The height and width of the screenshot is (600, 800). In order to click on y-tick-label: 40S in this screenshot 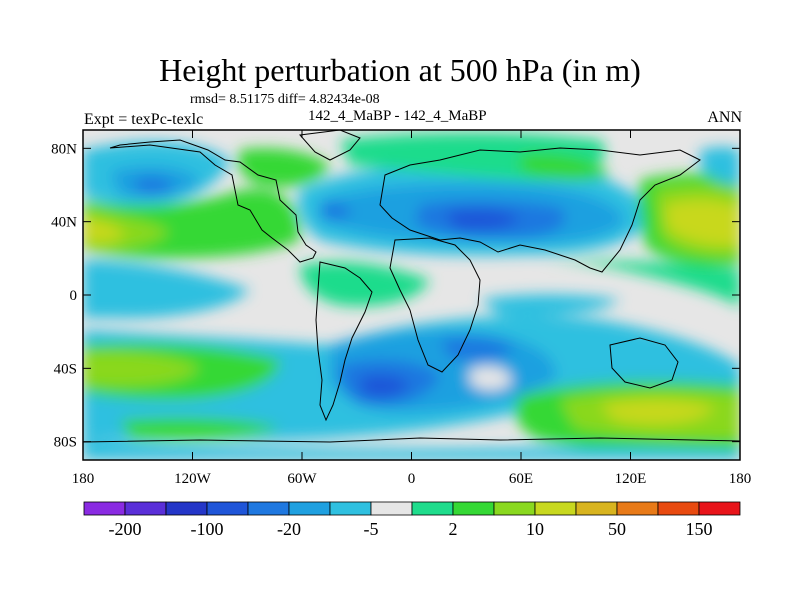, I will do `click(65, 369)`.